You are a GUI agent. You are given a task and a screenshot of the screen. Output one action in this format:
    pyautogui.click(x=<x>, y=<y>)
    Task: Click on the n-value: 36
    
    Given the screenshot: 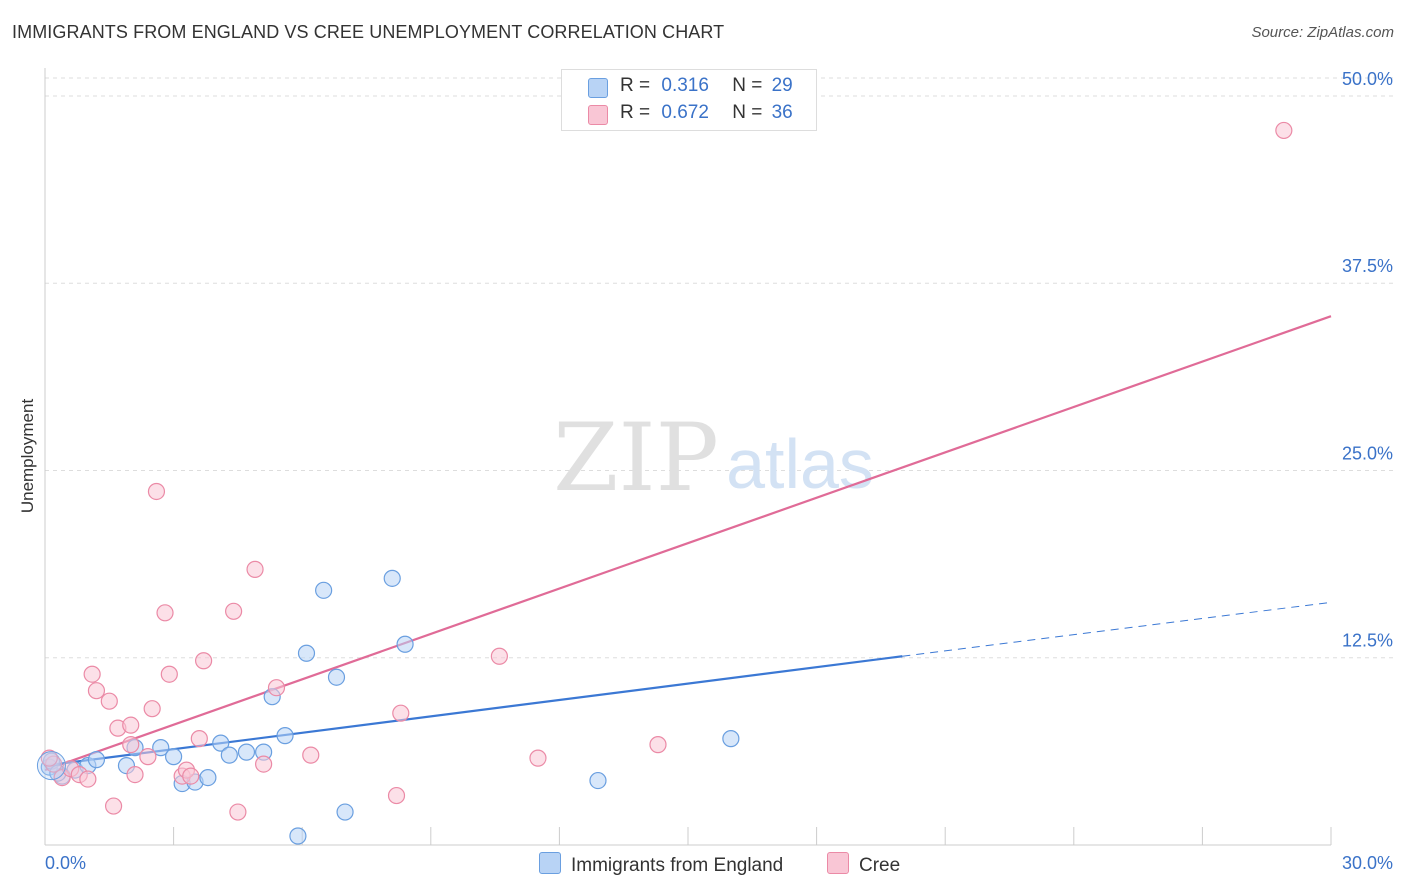 What is the action you would take?
    pyautogui.click(x=782, y=112)
    